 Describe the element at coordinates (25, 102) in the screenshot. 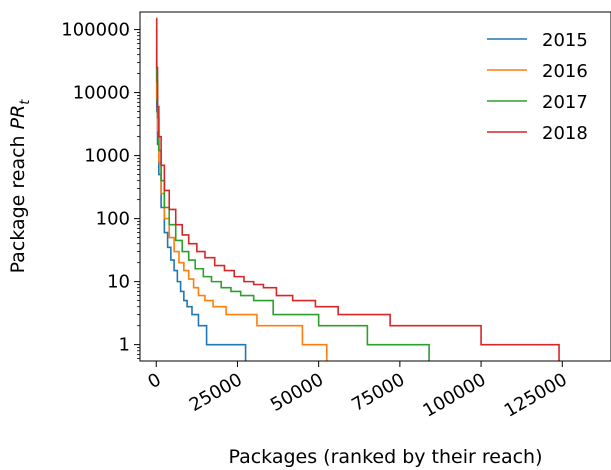

I see `y-axis-label-subscript: t` at that location.